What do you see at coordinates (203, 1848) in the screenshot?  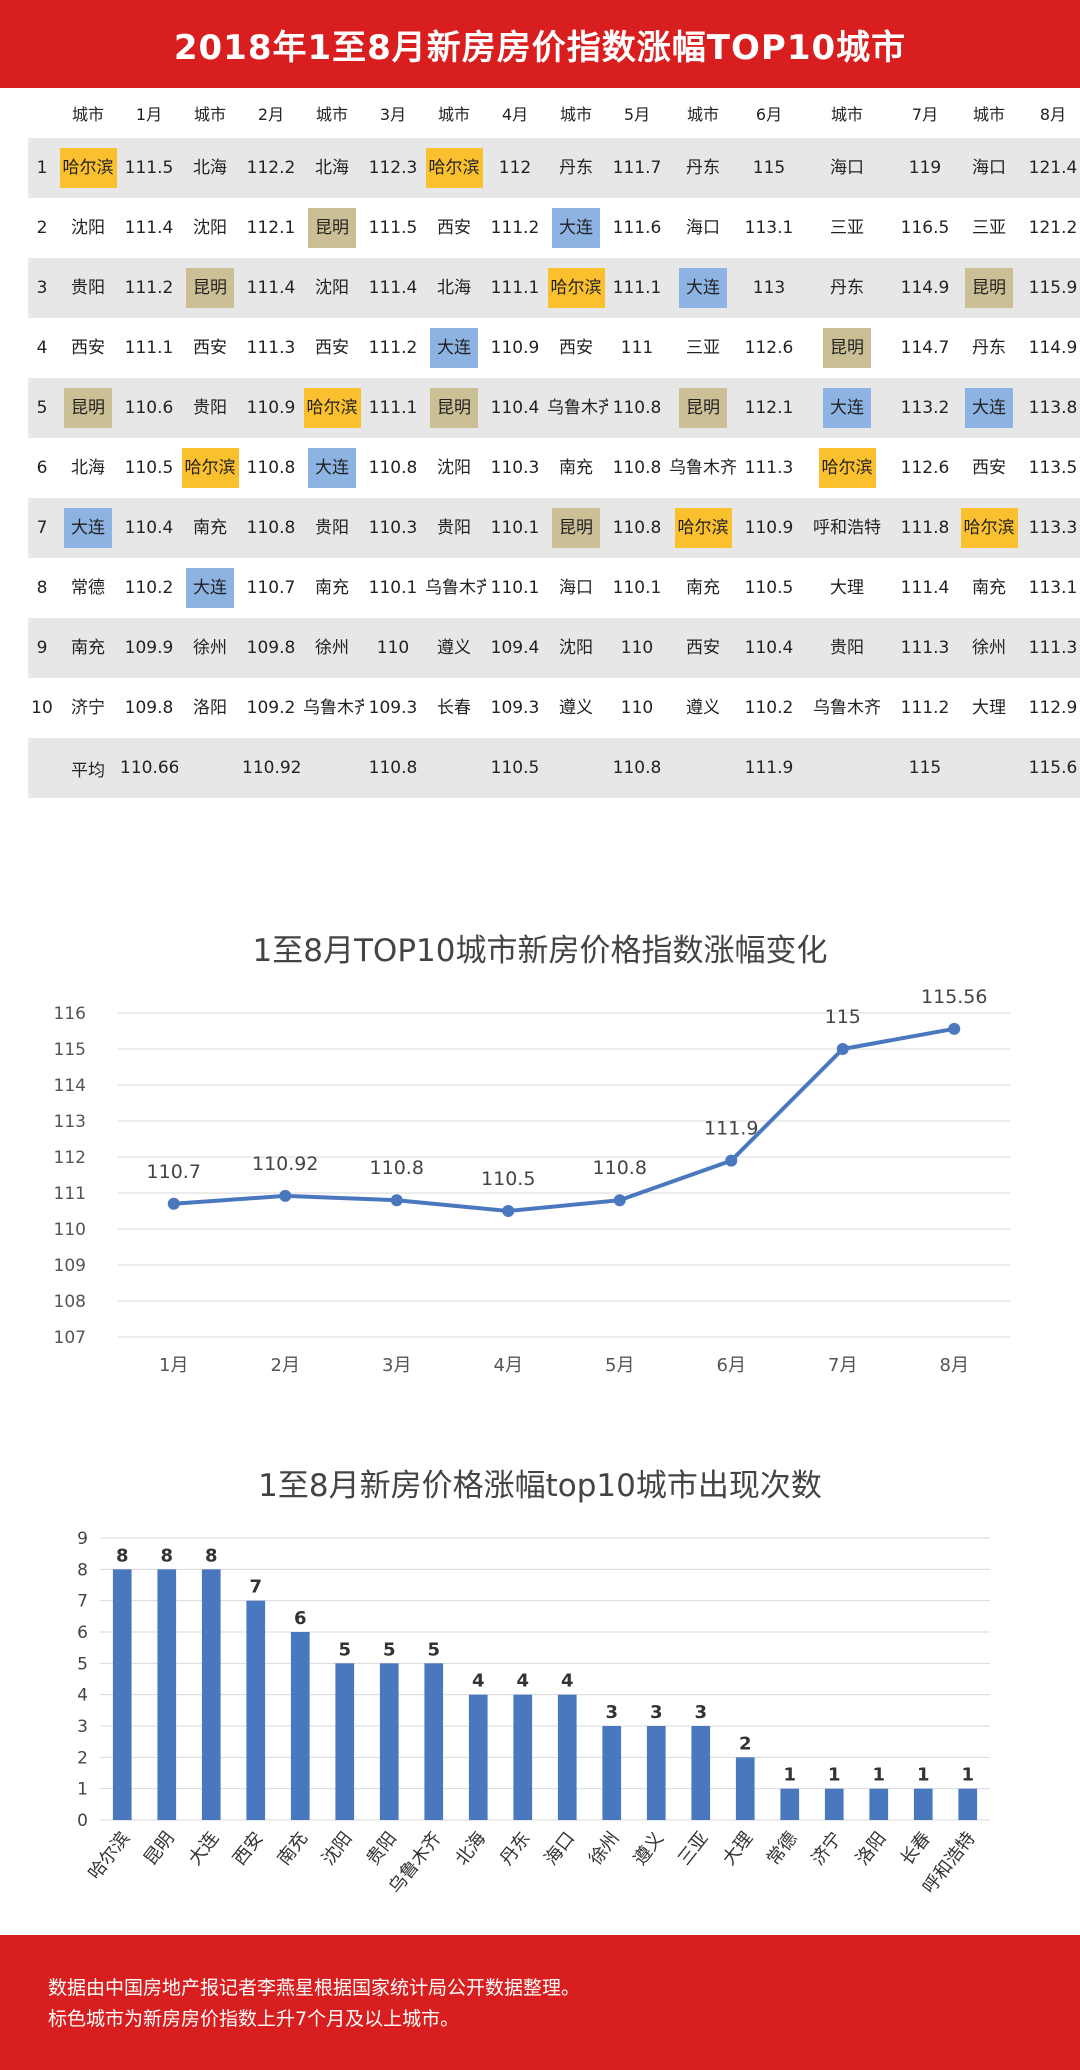 I see `x-tick-label: 大连` at bounding box center [203, 1848].